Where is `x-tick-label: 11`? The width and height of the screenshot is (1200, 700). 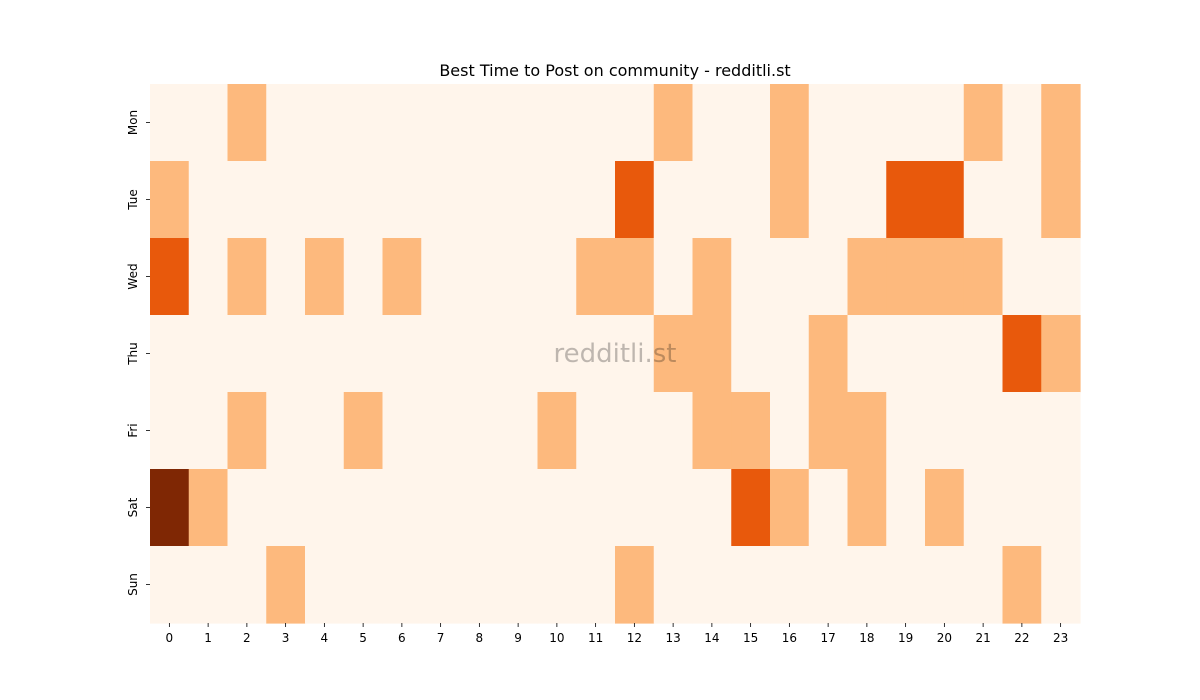
x-tick-label: 11 is located at coordinates (595, 638).